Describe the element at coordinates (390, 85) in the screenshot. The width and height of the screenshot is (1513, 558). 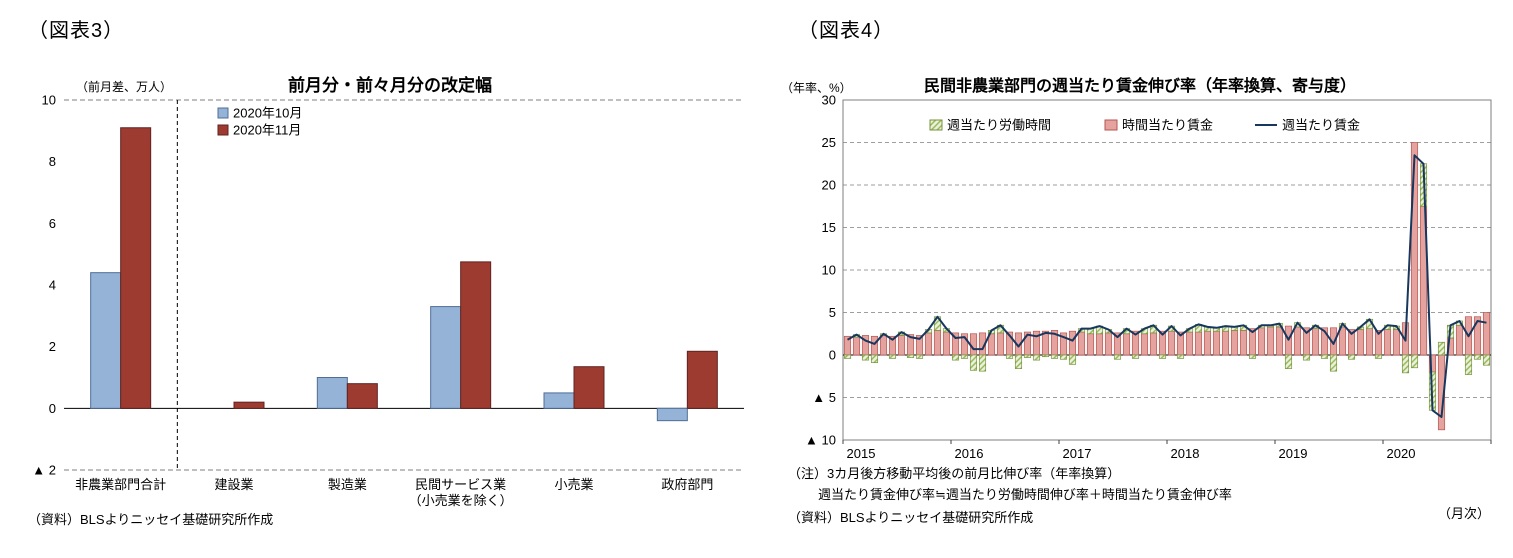
I see `figure3-title: 前月分・前々月分の改定幅` at that location.